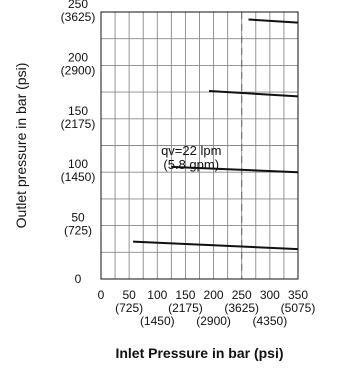 The width and height of the screenshot is (344, 373). I want to click on y-tick-label: 100, so click(78, 164).